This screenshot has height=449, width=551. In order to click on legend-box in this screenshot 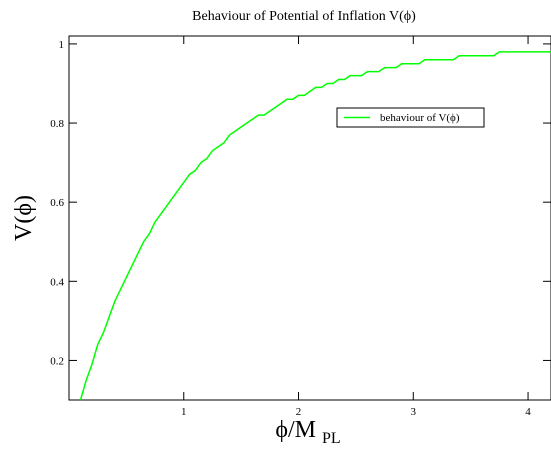, I will do `click(410, 117)`.